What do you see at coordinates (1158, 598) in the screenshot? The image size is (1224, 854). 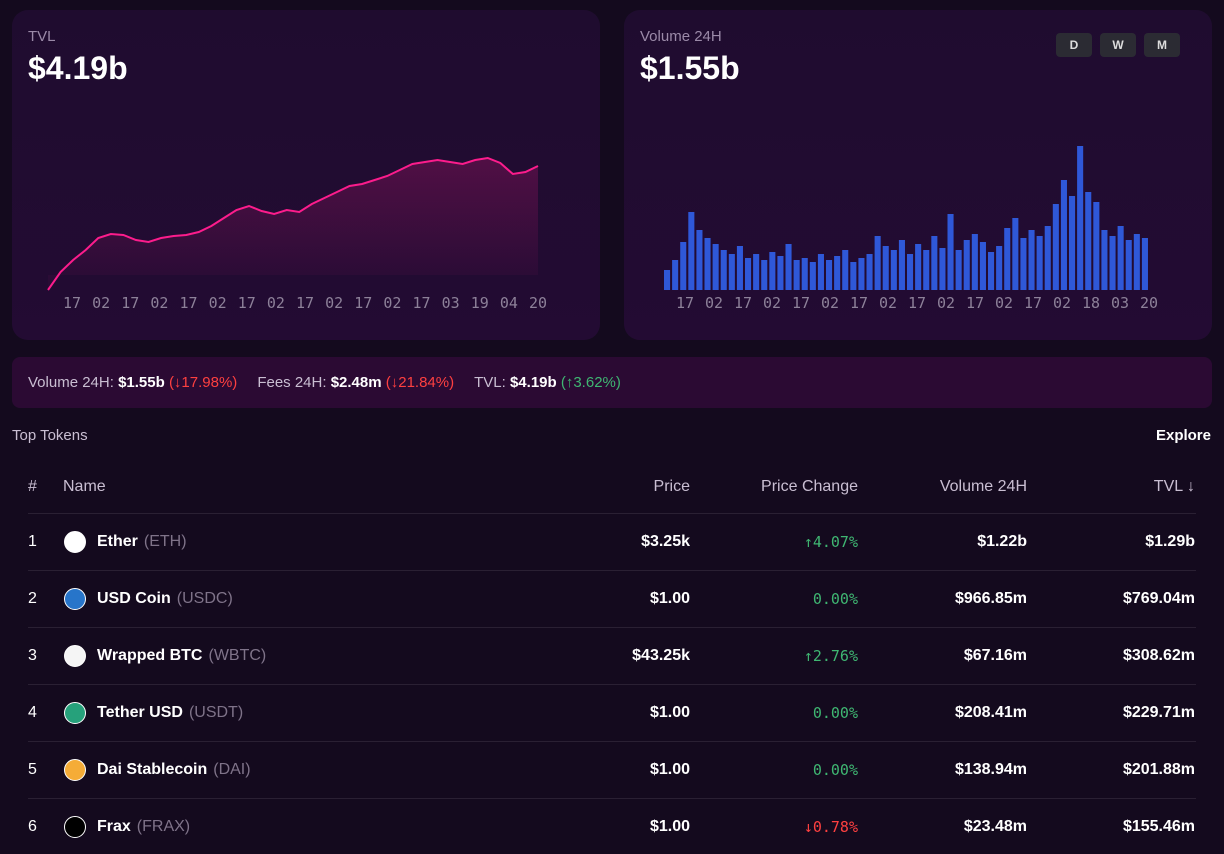 I see `tvl: $769.04m` at bounding box center [1158, 598].